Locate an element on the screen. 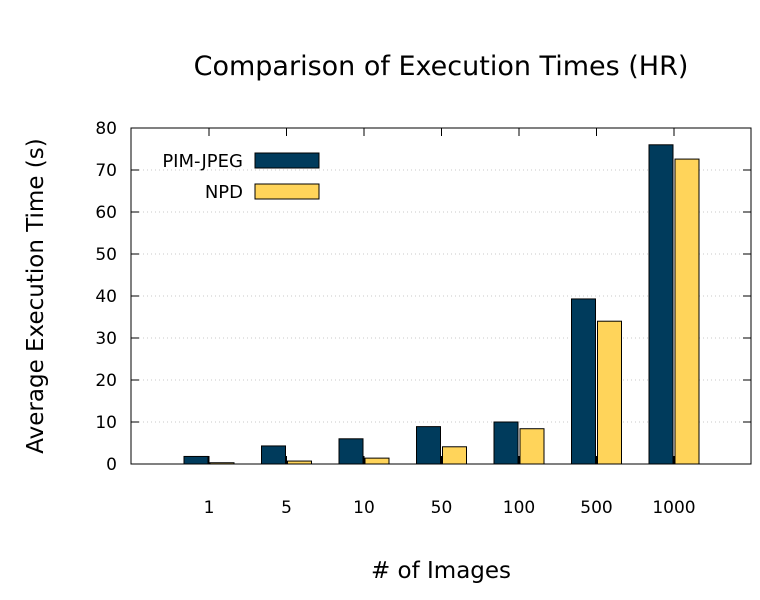 This screenshot has height=600, width=760. x-tick-label: 500 is located at coordinates (596, 508).